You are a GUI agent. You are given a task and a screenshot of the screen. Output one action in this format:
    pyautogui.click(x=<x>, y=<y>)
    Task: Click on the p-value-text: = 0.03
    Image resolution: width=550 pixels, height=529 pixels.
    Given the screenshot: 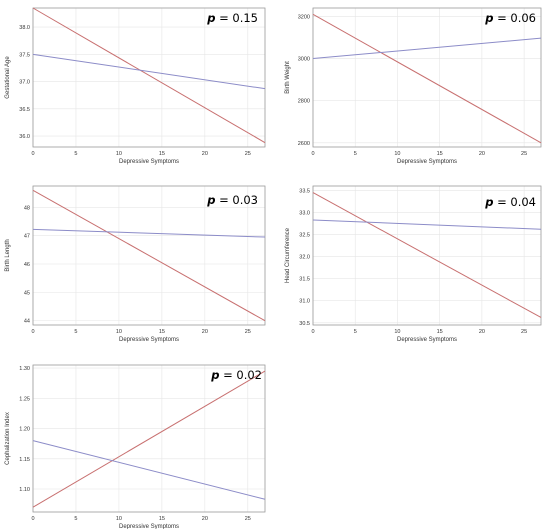 What is the action you would take?
    pyautogui.click(x=236, y=200)
    